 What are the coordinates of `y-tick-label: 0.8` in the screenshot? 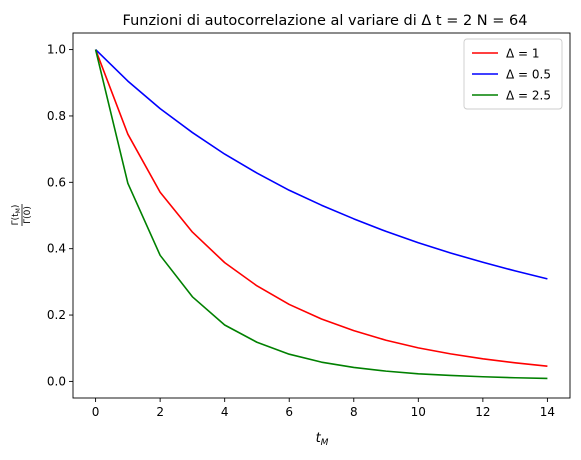 It's located at (56, 116).